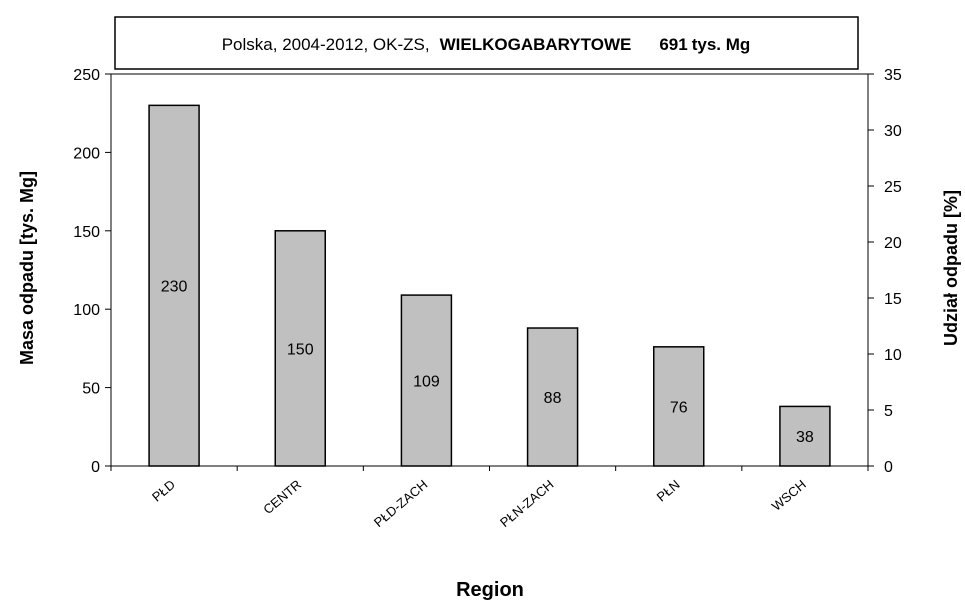 This screenshot has height=610, width=965. I want to click on y-tick-label: 150, so click(86, 232).